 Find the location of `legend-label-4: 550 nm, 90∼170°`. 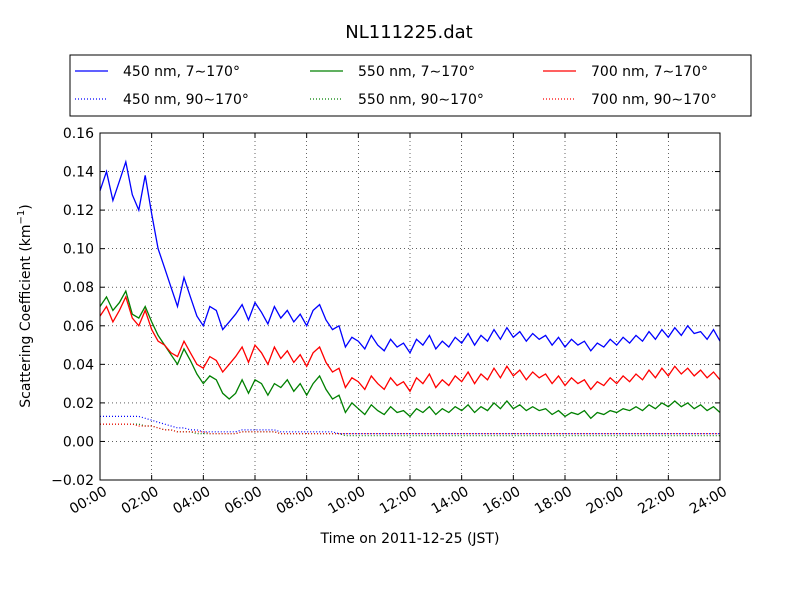

legend-label-4: 550 nm, 90∼170° is located at coordinates (421, 100).